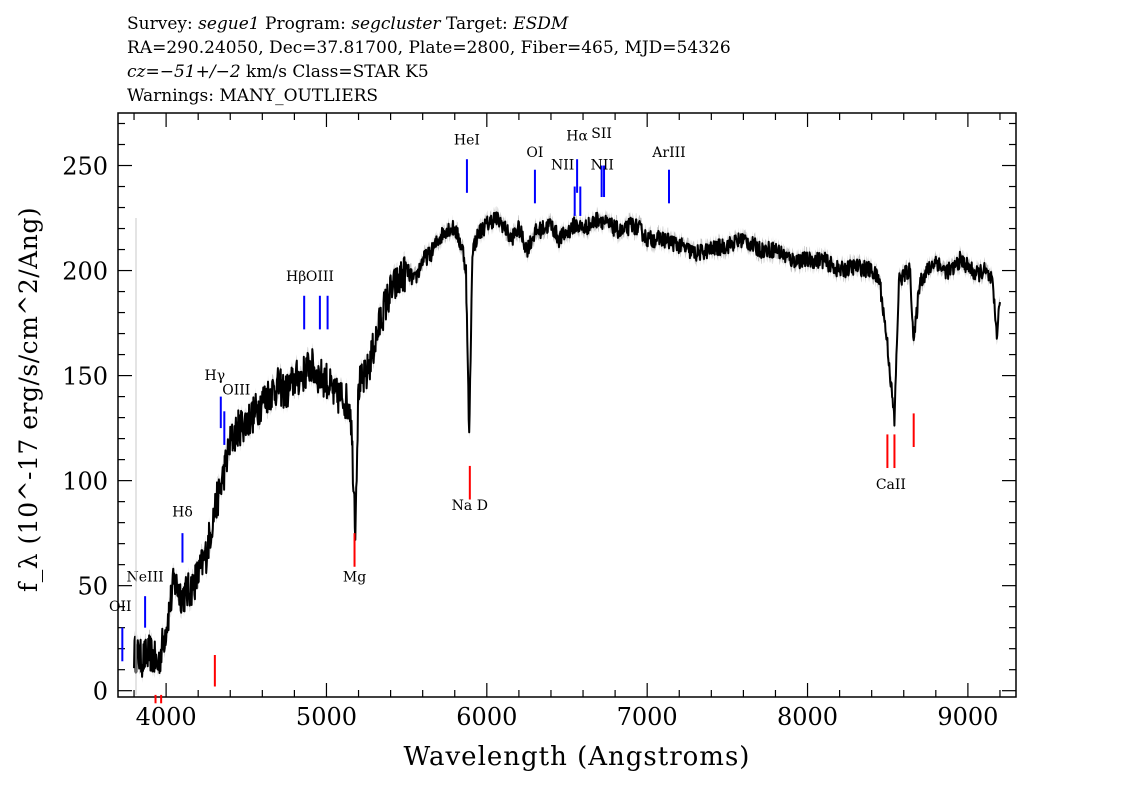 The width and height of the screenshot is (1134, 810). Describe the element at coordinates (577, 136) in the screenshot. I see `emission-line-label: Hα` at that location.